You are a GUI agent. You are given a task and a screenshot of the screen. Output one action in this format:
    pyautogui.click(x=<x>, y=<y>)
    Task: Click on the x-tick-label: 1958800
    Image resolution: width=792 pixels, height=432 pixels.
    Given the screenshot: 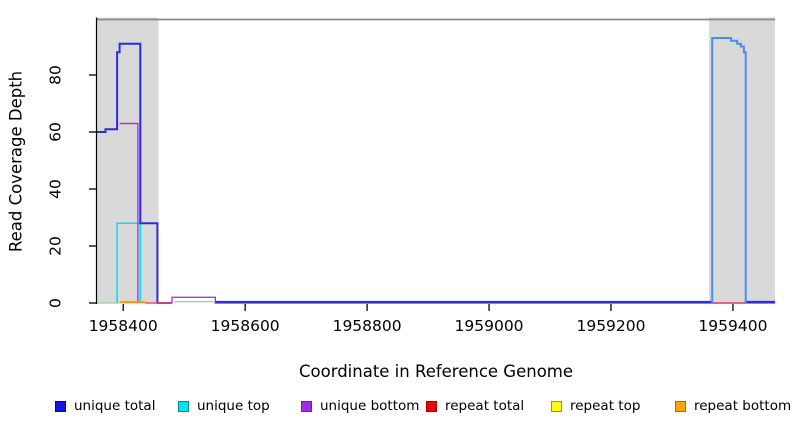 What is the action you would take?
    pyautogui.click(x=367, y=326)
    